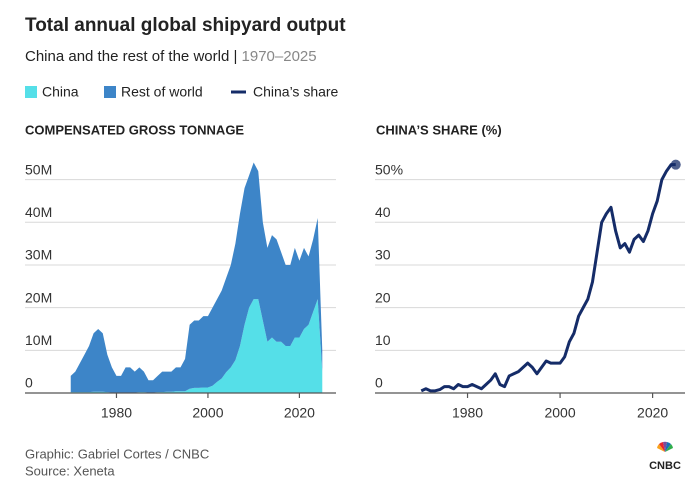 The height and width of the screenshot is (491, 700). Describe the element at coordinates (383, 212) in the screenshot. I see `y-tick-label: 40` at that location.